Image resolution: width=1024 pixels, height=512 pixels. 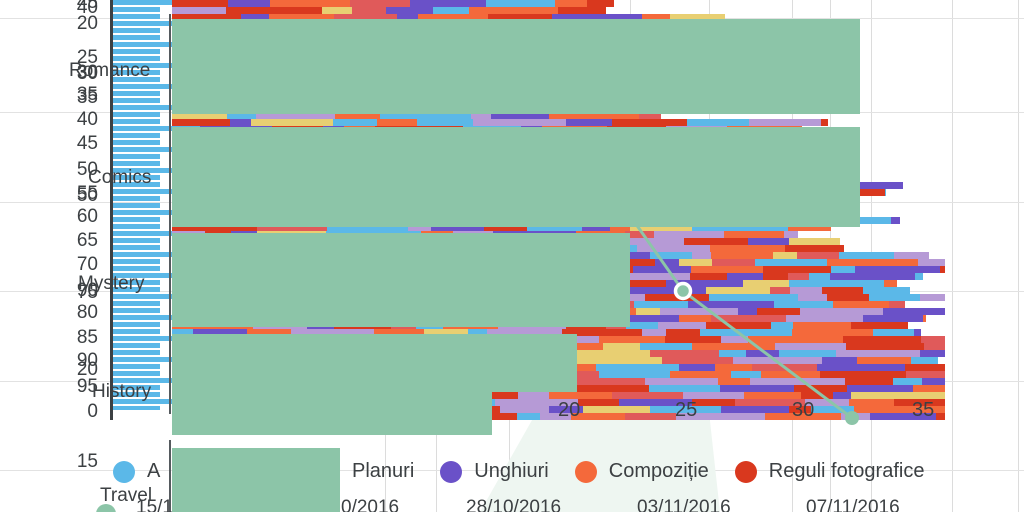 What do you see at coordinates (154, 471) in the screenshot?
I see `legend-label-asezare: A` at bounding box center [154, 471].